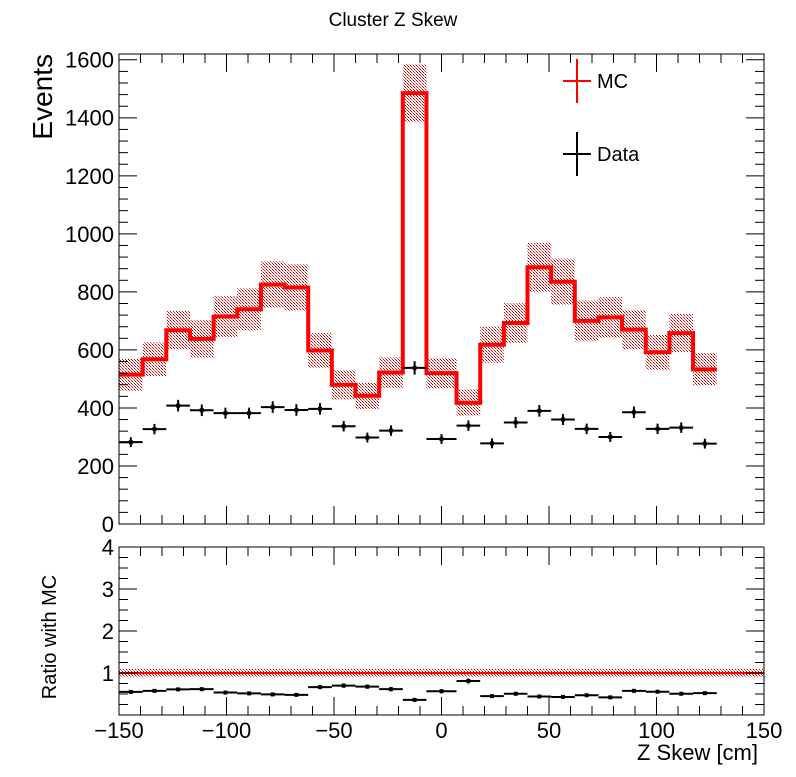  Describe the element at coordinates (50, 637) in the screenshot. I see `ratio-y-axis-label: Ratio with MC` at that location.